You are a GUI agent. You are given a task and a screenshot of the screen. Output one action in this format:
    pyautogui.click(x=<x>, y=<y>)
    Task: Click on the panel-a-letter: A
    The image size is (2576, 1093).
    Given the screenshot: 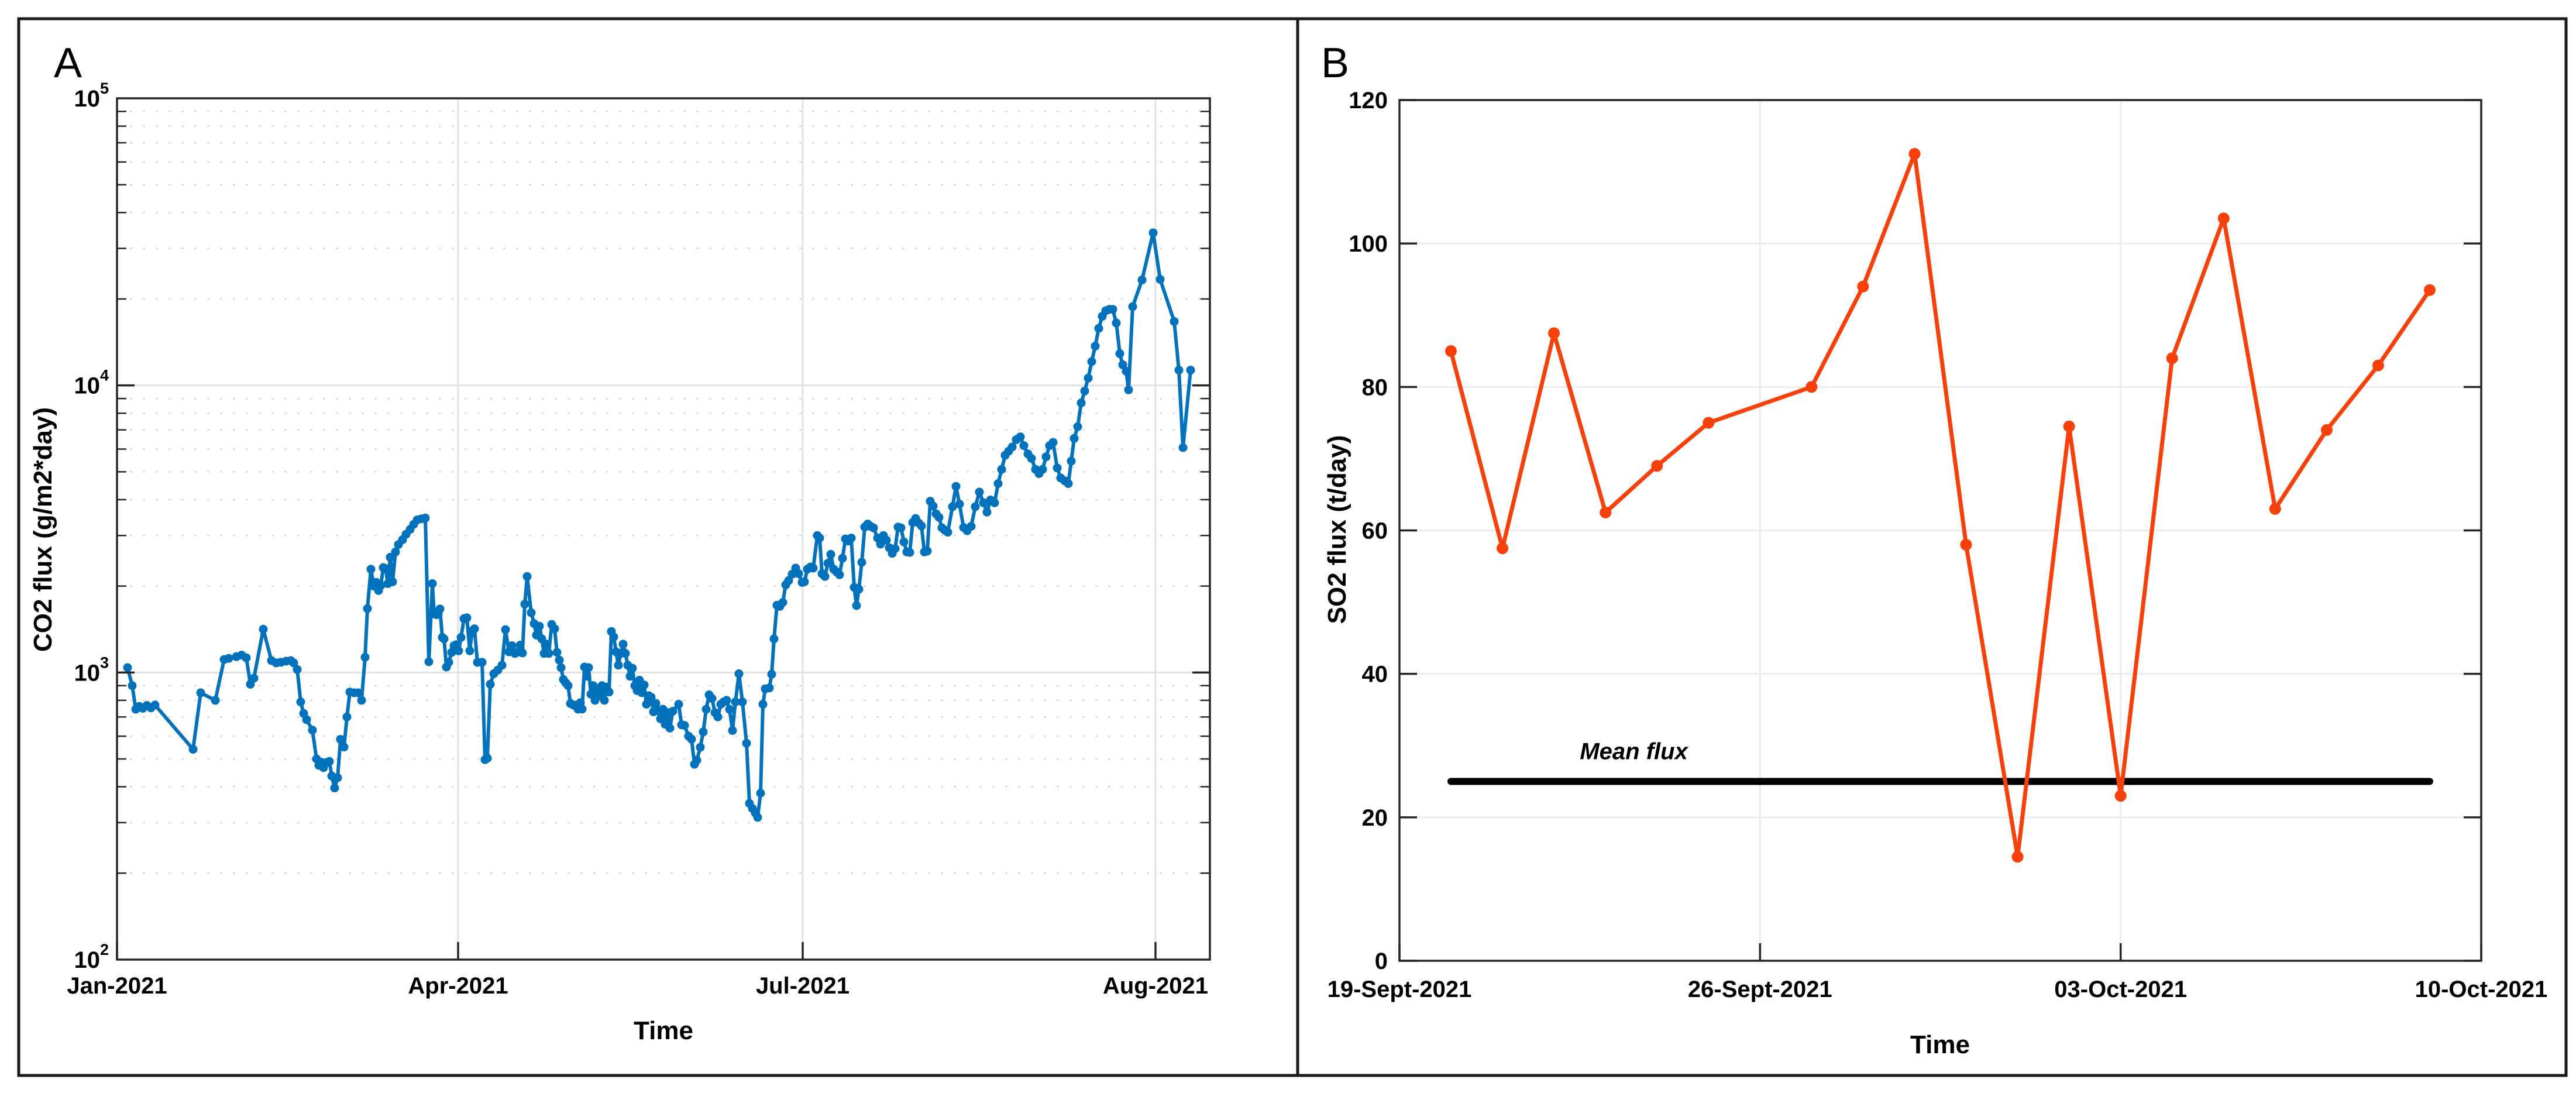 What is the action you would take?
    pyautogui.click(x=68, y=63)
    